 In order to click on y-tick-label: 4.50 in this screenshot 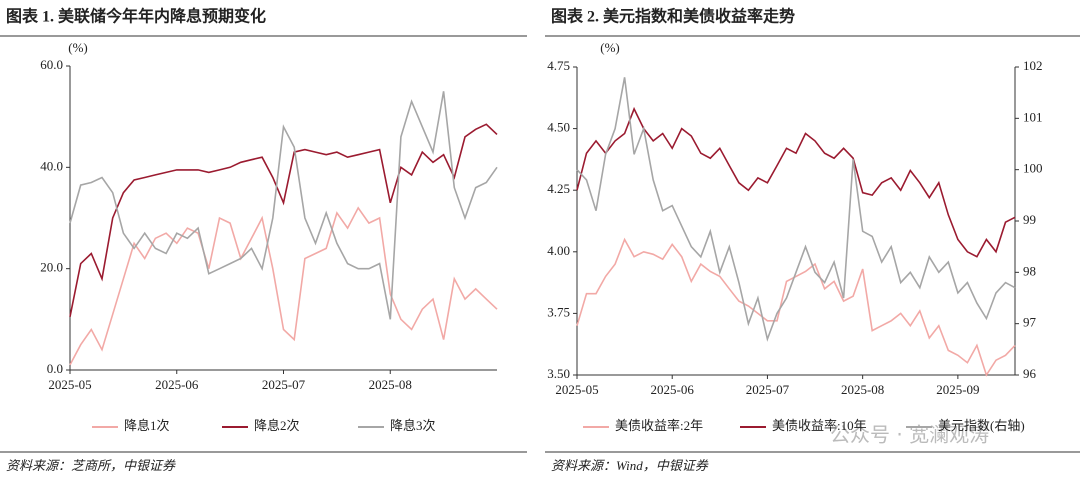, I will do `click(558, 127)`.